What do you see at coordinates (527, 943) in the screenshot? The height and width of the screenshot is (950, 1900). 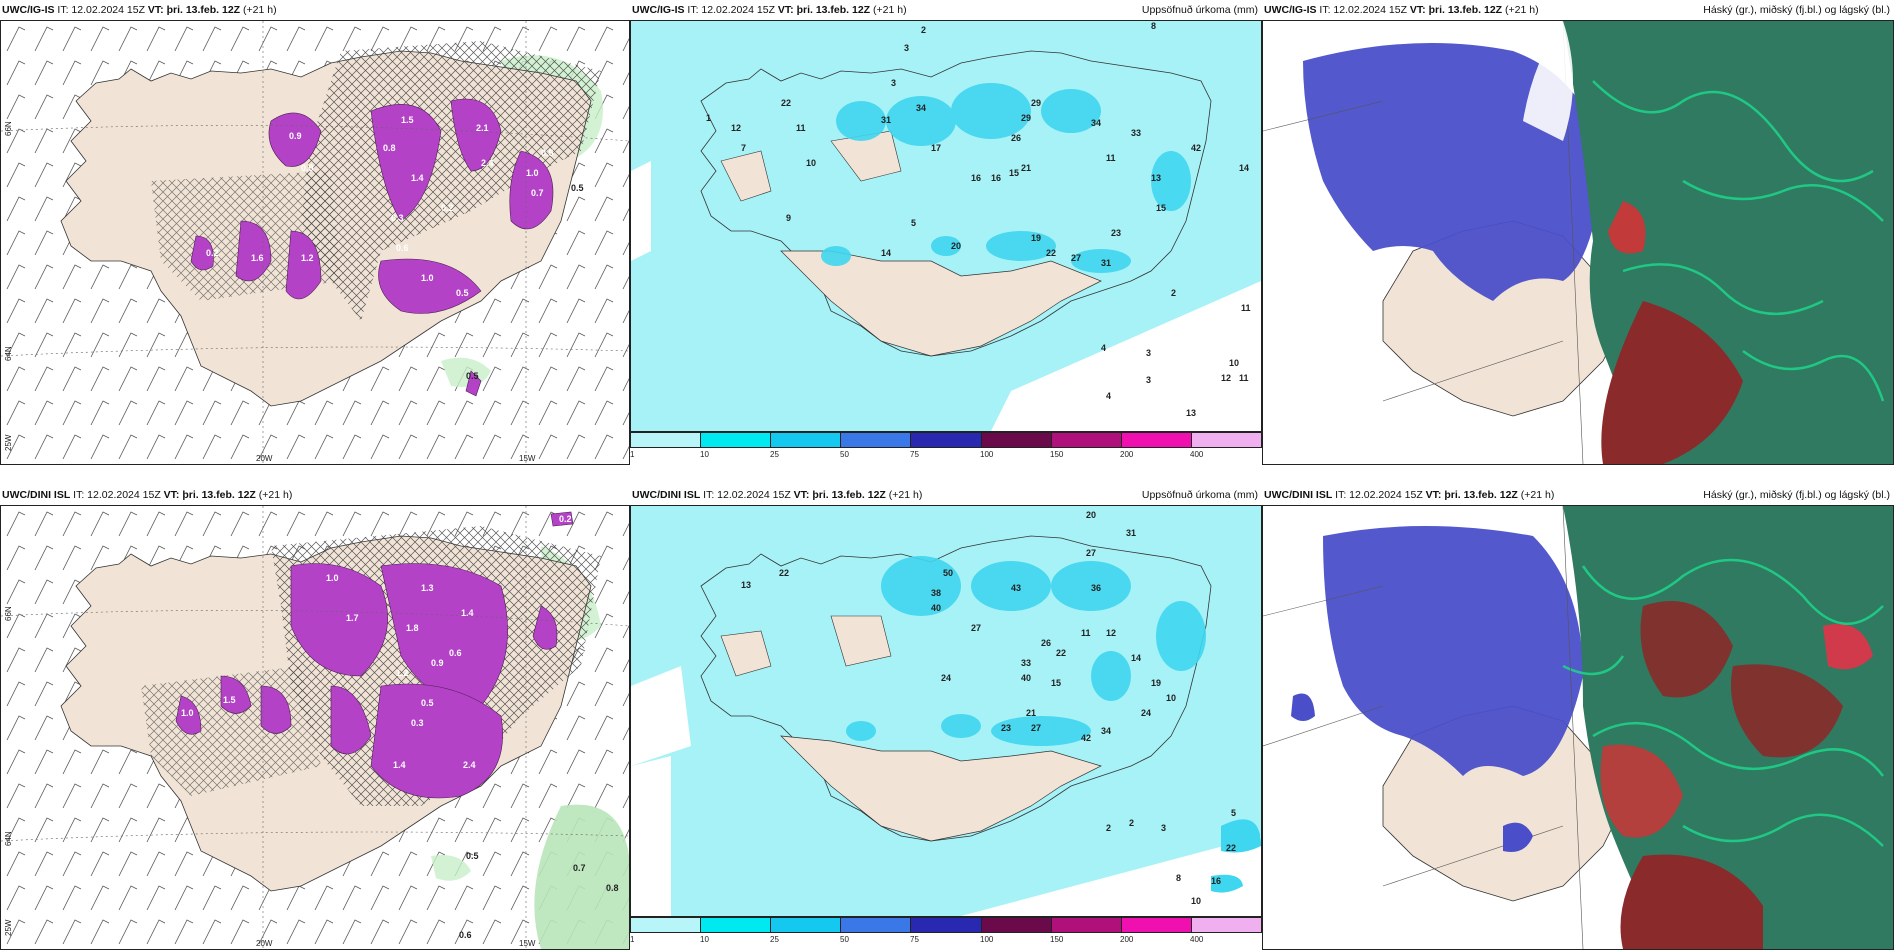 I see `lon-label-15w: 15W` at bounding box center [527, 943].